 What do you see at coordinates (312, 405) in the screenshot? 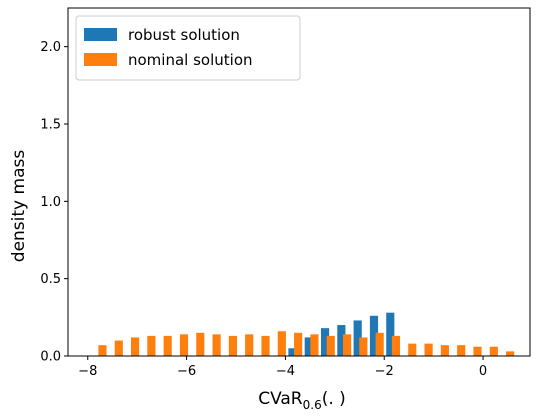
I see `x-axis-label-subscript: 0.6` at bounding box center [312, 405].